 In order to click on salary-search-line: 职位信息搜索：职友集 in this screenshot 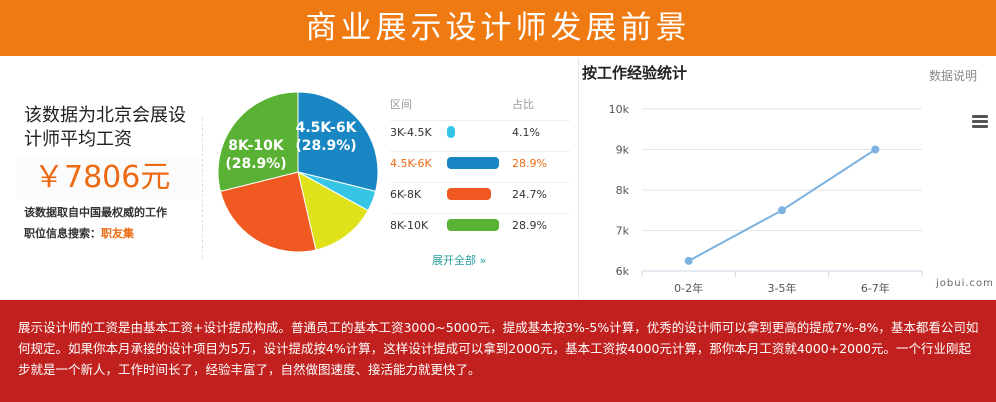, I will do `click(79, 234)`.